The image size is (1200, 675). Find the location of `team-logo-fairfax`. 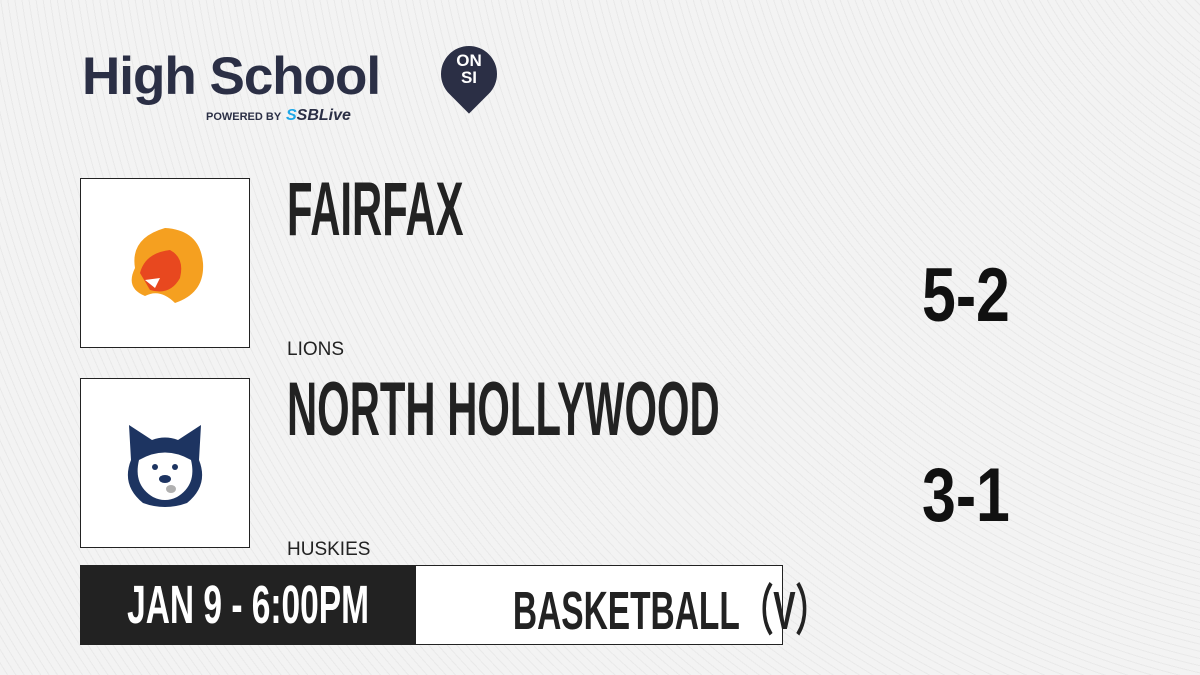

team-logo-fairfax is located at coordinates (165, 263).